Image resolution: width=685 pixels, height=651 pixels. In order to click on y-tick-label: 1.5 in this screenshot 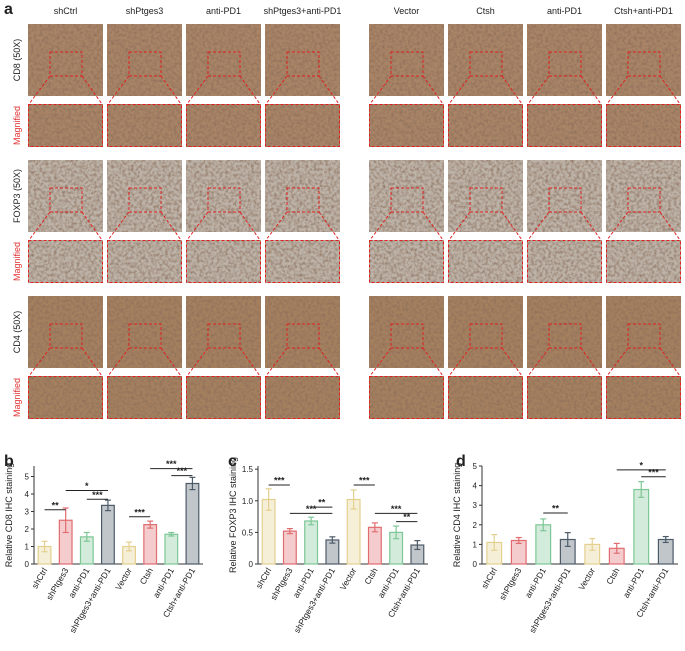, I will do `click(248, 469)`.